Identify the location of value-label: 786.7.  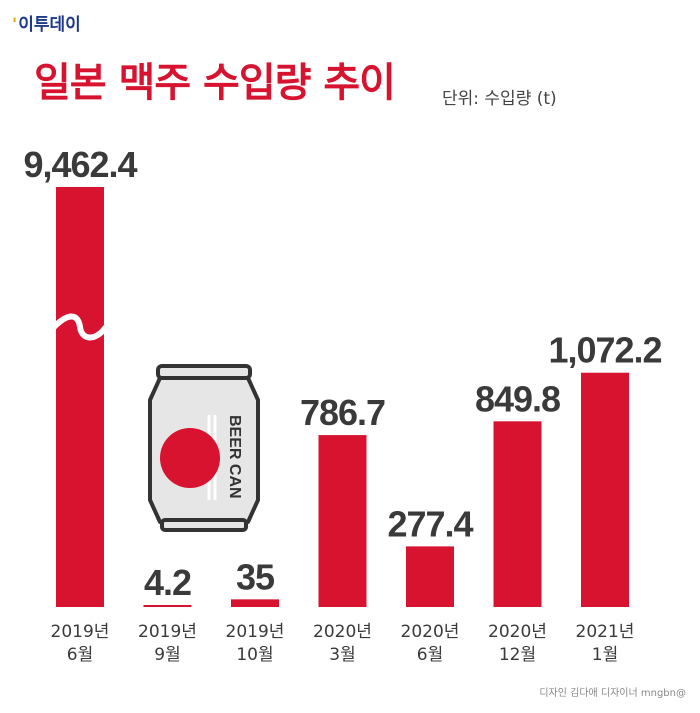
(342, 412).